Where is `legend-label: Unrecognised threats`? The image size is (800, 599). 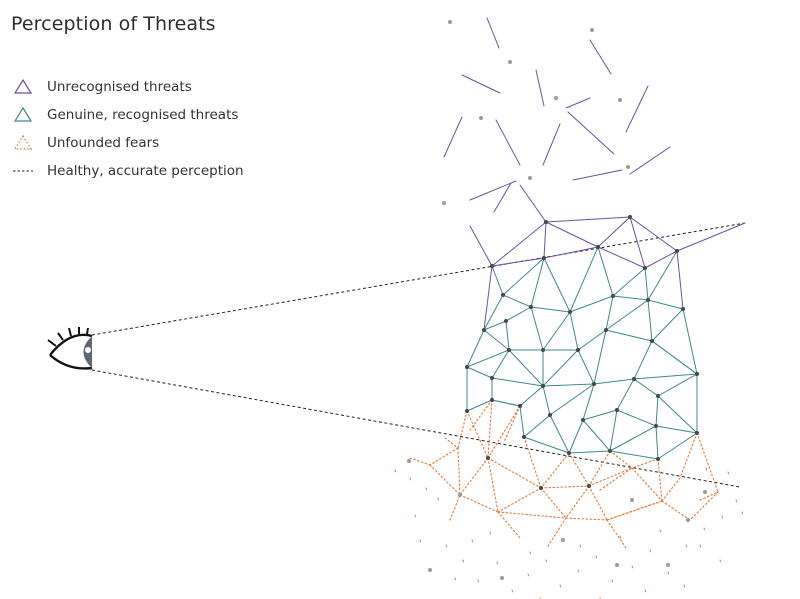
legend-label: Unrecognised threats is located at coordinates (119, 87).